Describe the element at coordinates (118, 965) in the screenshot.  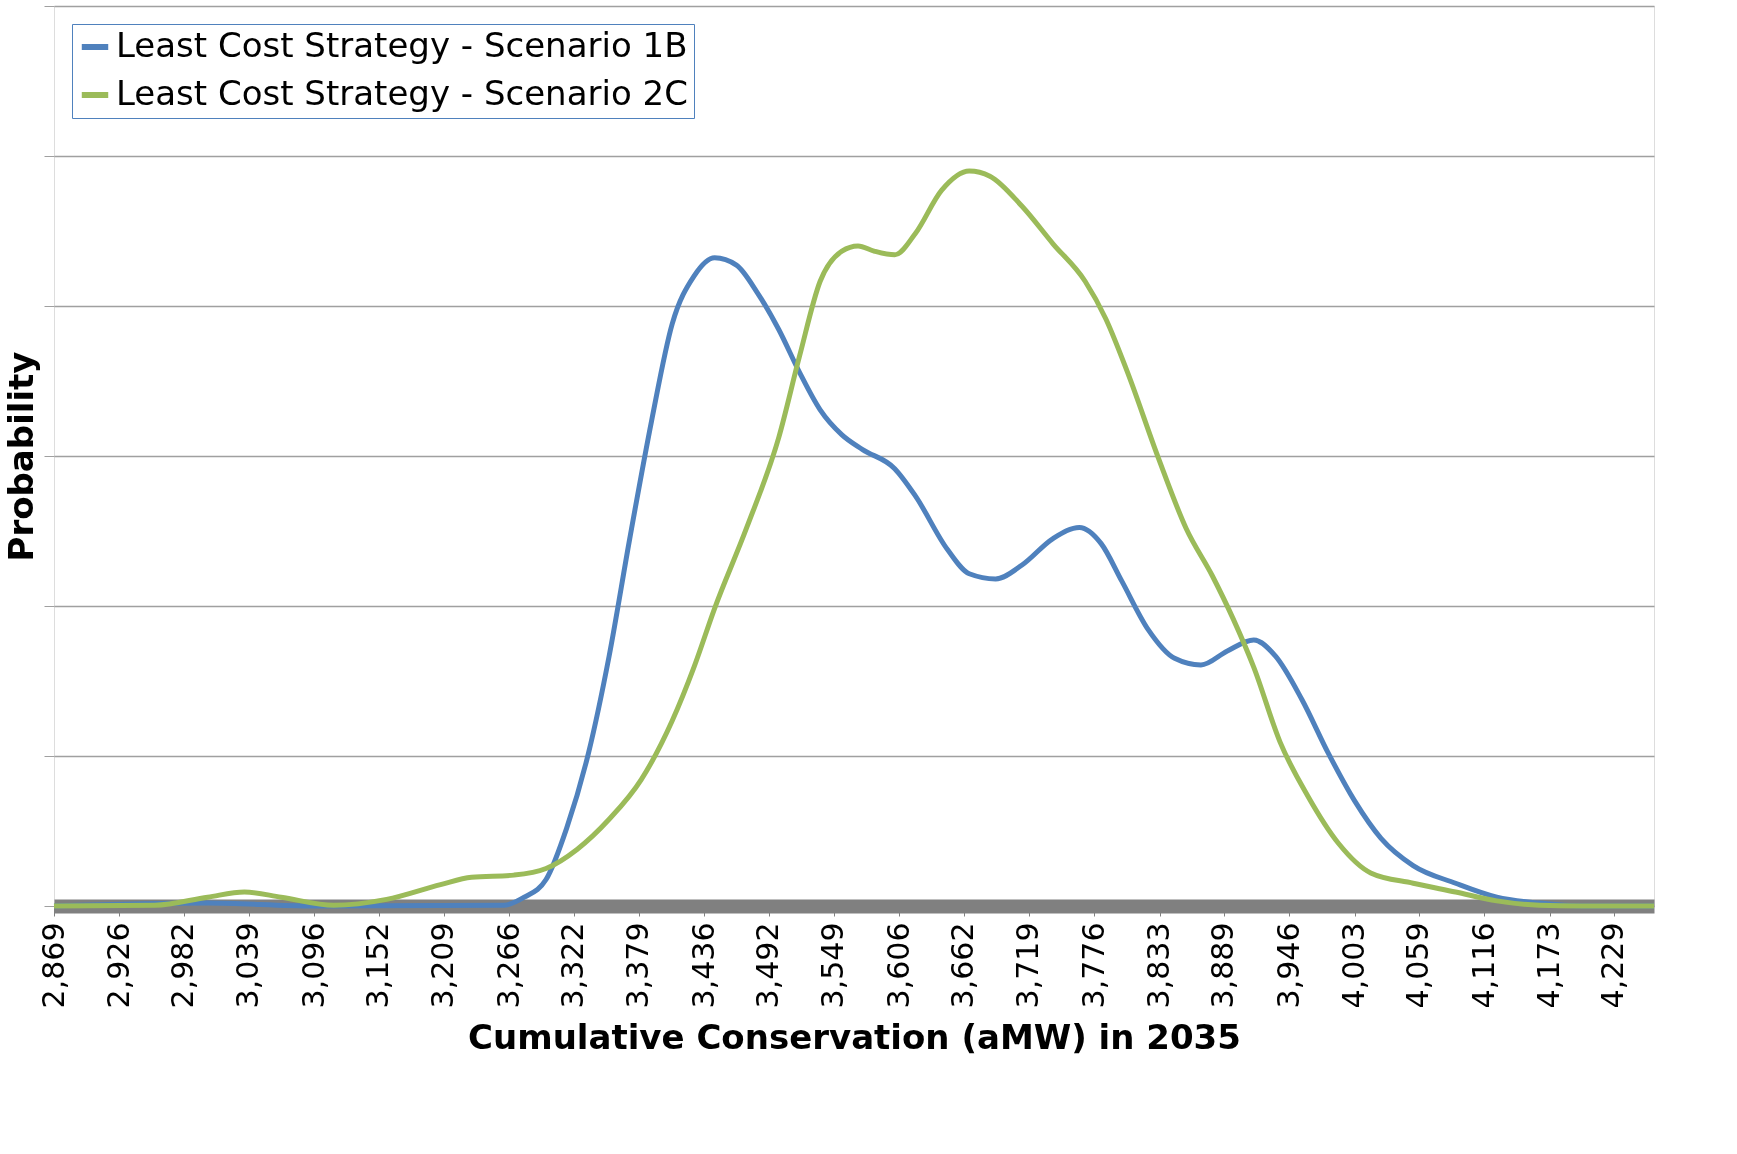
I see `x-tick-label: 2,926` at that location.